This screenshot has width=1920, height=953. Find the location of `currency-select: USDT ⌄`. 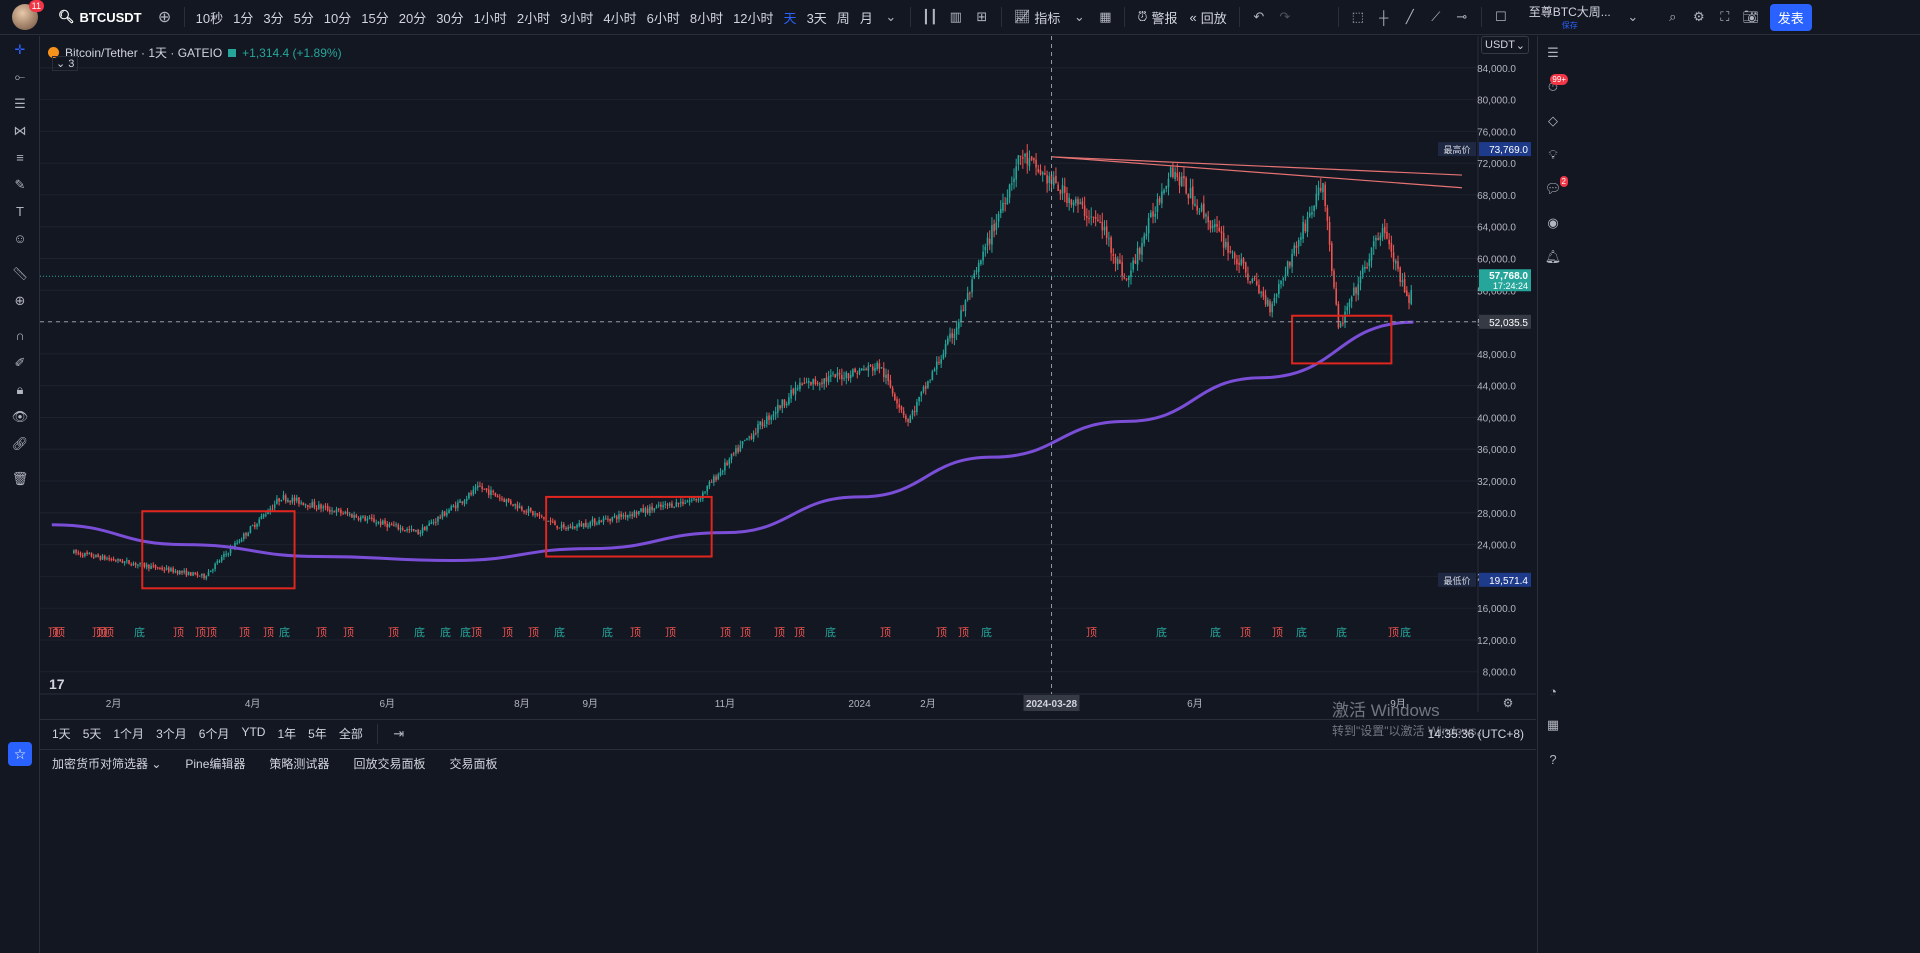

currency-select: USDT ⌄ is located at coordinates (1505, 45).